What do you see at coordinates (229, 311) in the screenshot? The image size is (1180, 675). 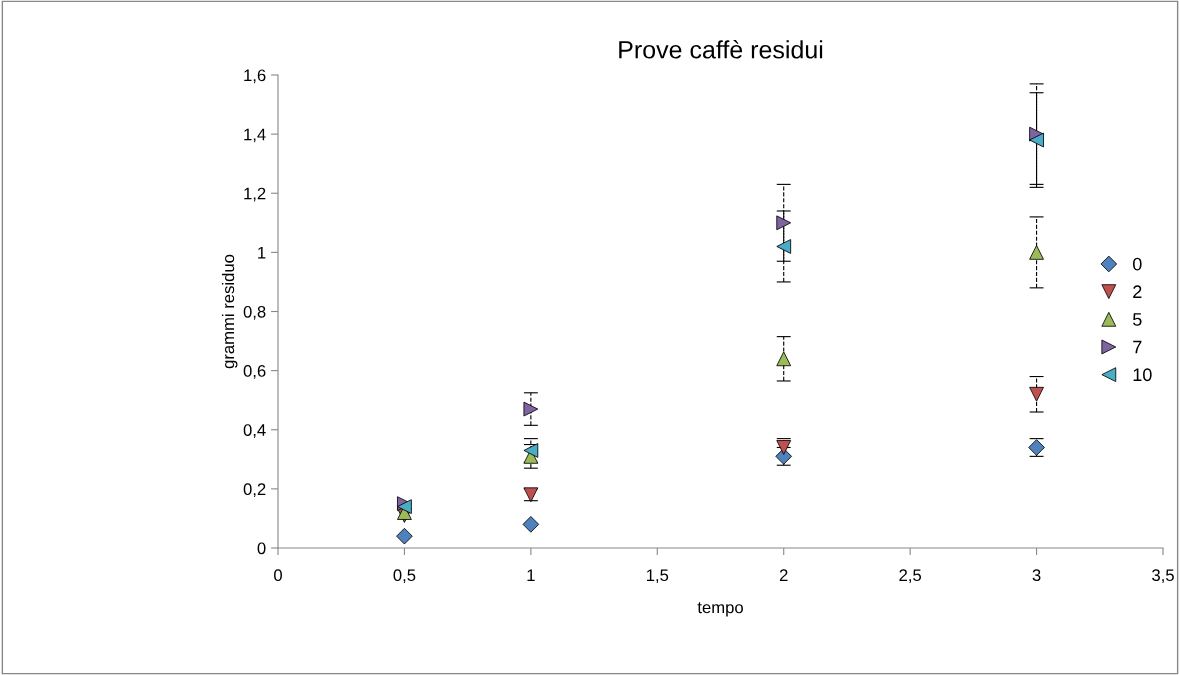 I see `y-axis-title: grammi residuo` at bounding box center [229, 311].